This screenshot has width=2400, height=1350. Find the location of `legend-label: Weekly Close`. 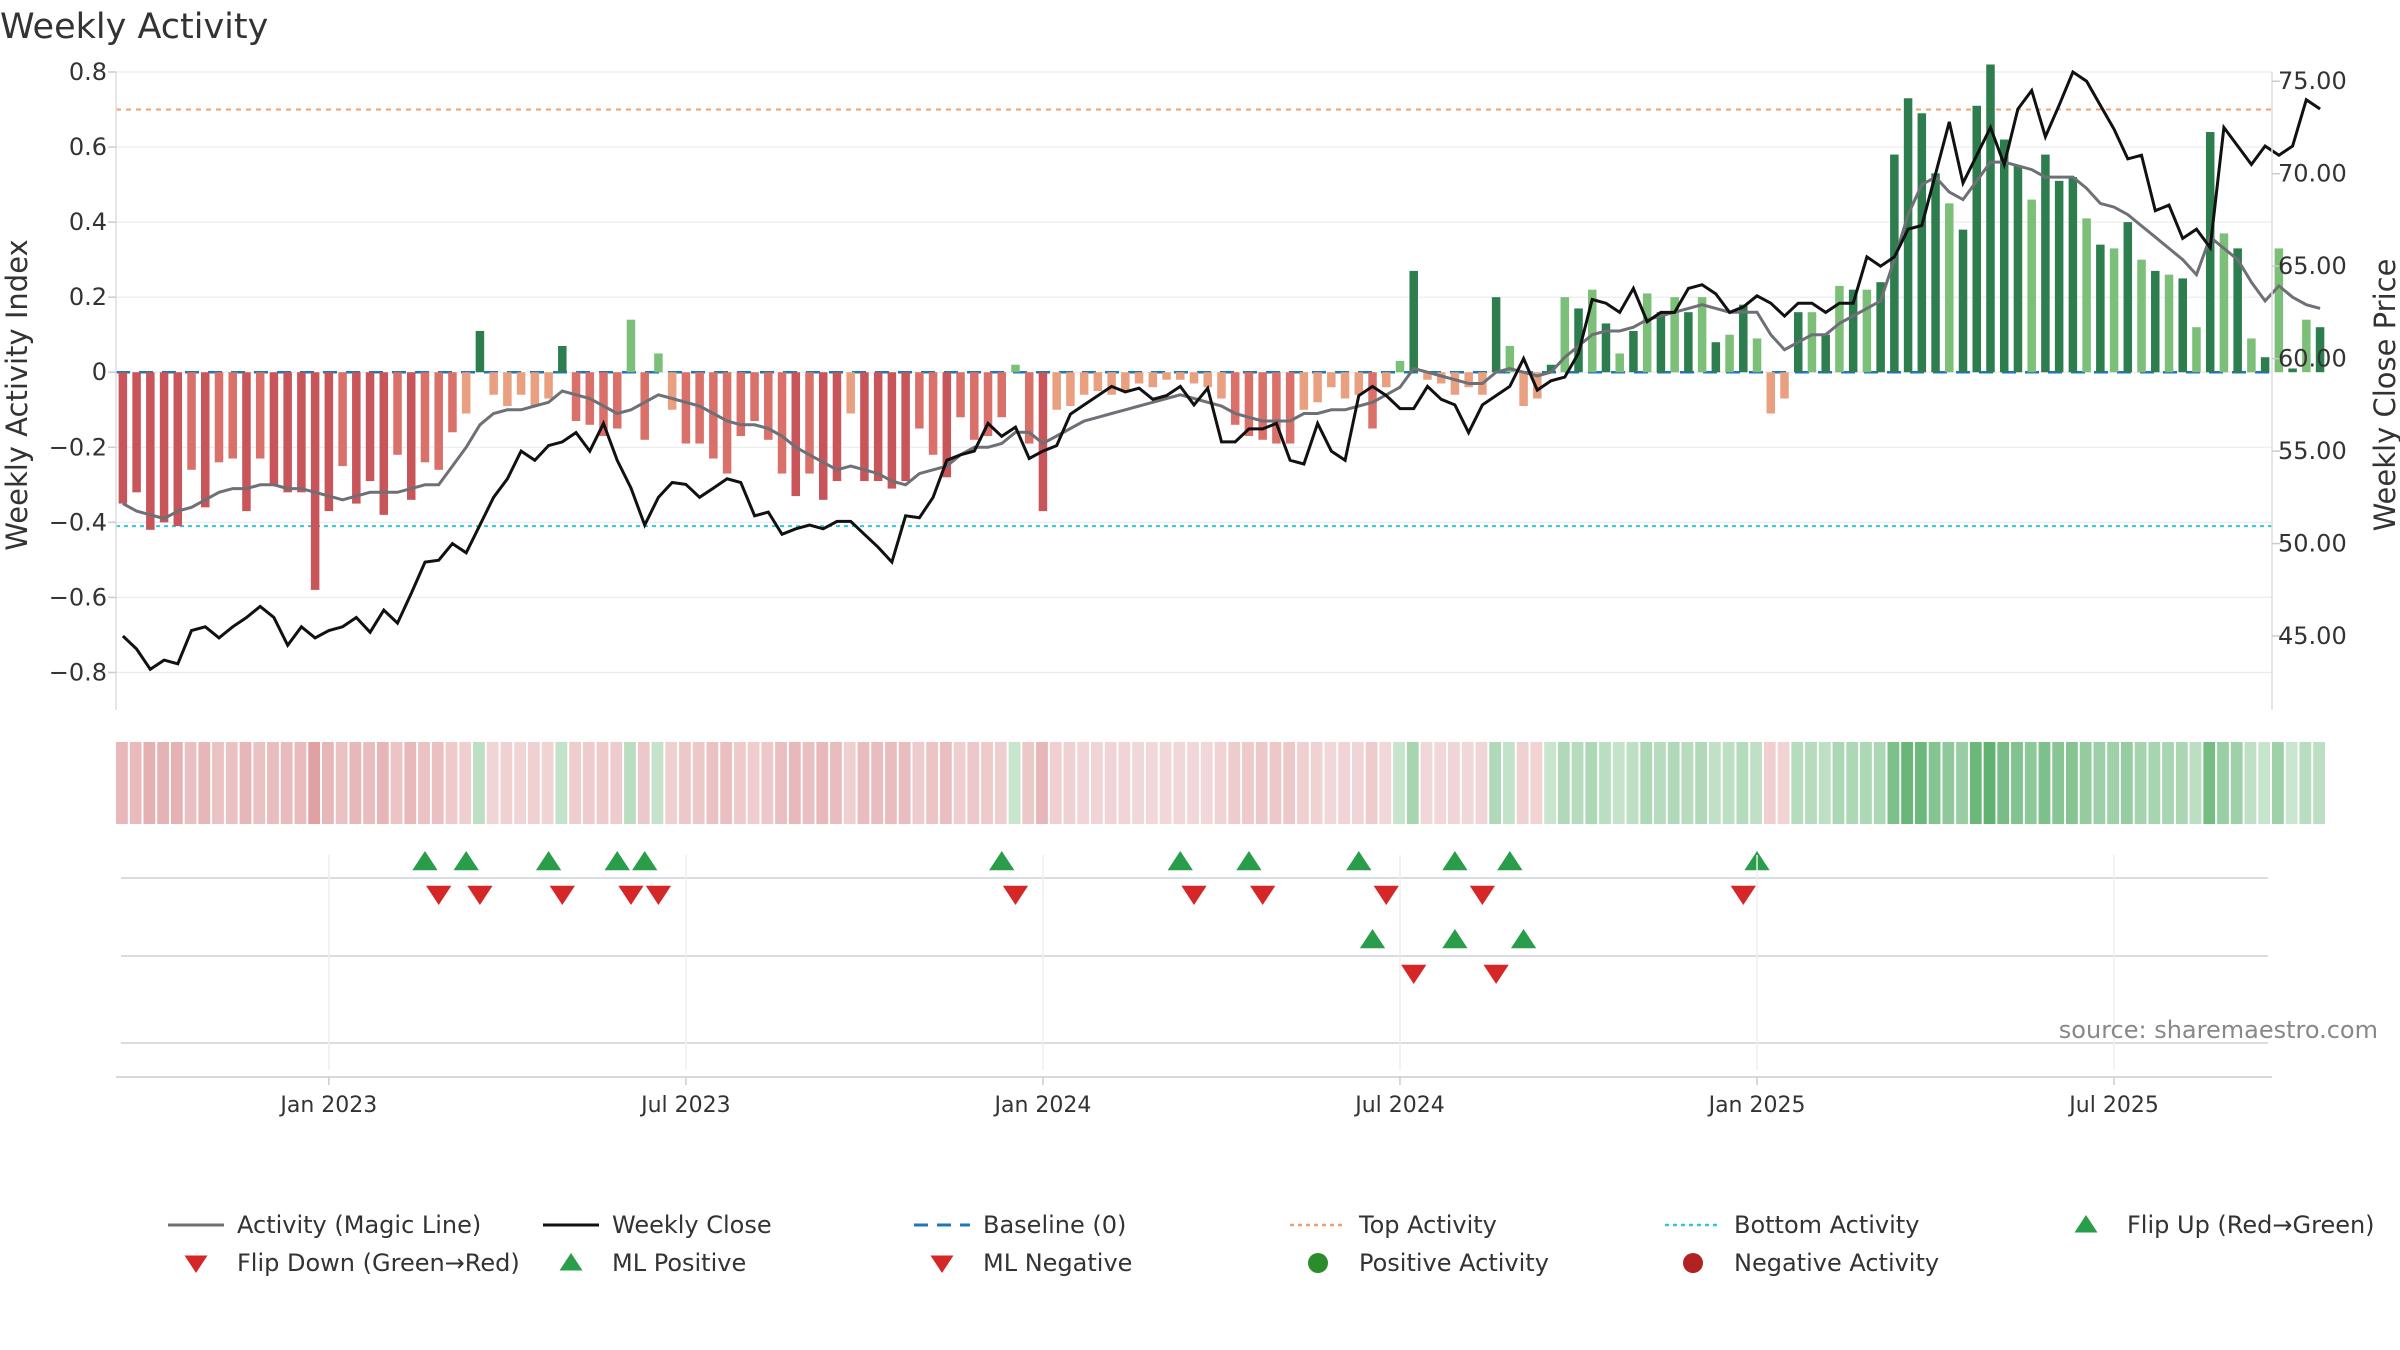

legend-label: Weekly Close is located at coordinates (692, 1225).